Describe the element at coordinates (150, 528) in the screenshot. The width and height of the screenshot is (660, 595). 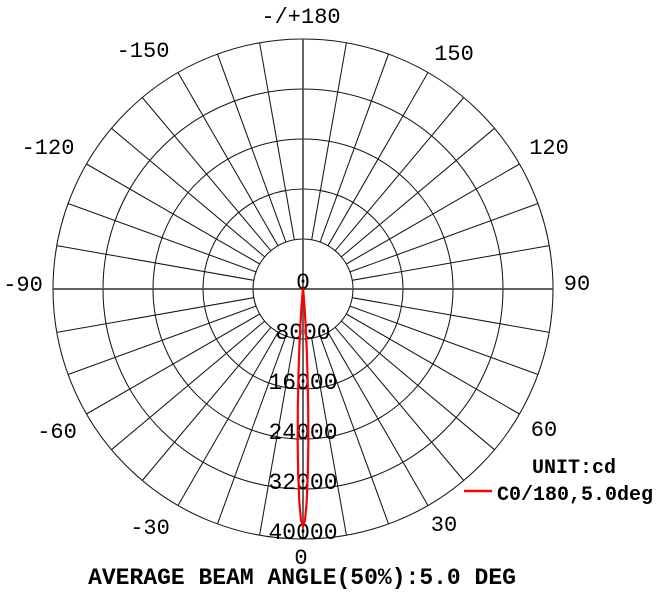
I see `angle-tick-label: -30` at that location.